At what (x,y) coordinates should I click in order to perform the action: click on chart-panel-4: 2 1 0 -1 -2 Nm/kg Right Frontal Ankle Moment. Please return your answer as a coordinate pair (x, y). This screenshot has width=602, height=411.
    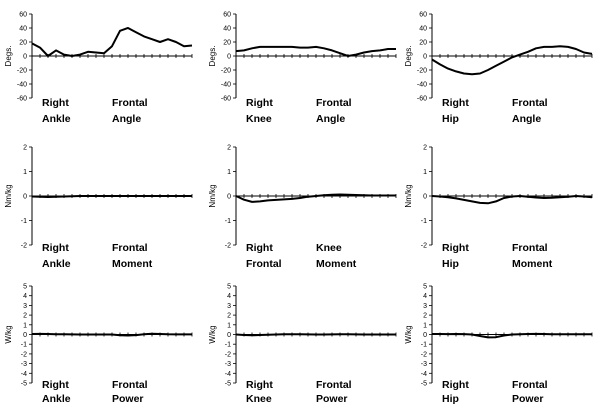
    Looking at the image, I should click on (98, 207).